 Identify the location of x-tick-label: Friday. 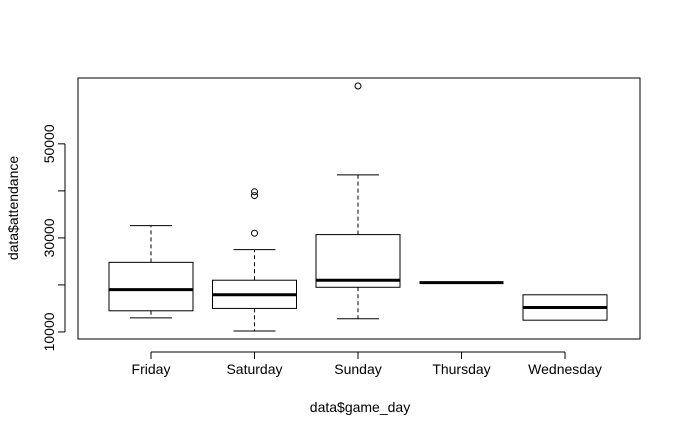
(151, 369).